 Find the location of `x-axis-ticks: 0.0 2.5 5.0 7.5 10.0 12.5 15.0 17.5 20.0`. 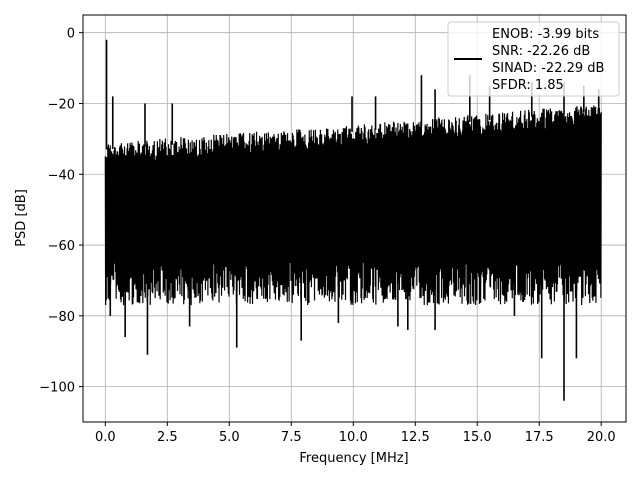

x-axis-ticks: 0.0 2.5 5.0 7.5 10.0 12.5 15.0 17.5 20.0 is located at coordinates (355, 433).